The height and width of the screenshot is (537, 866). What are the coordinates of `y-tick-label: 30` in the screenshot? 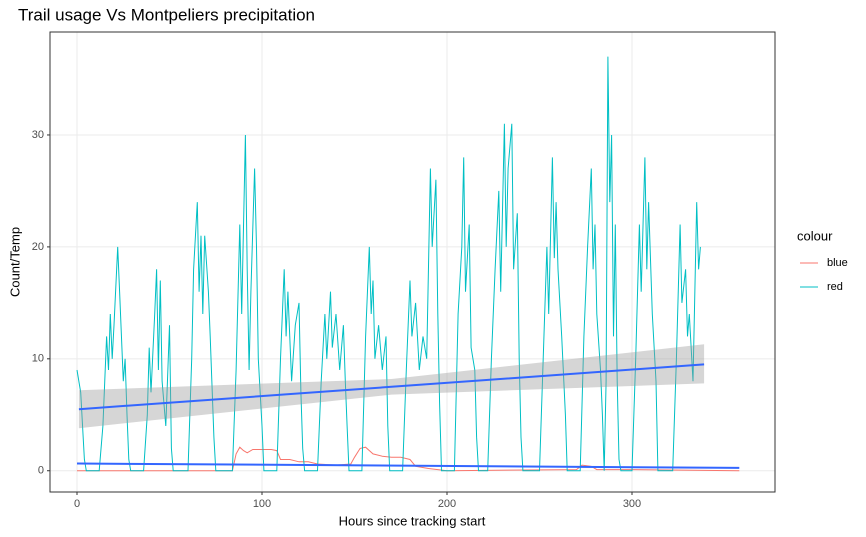 It's located at (38, 135).